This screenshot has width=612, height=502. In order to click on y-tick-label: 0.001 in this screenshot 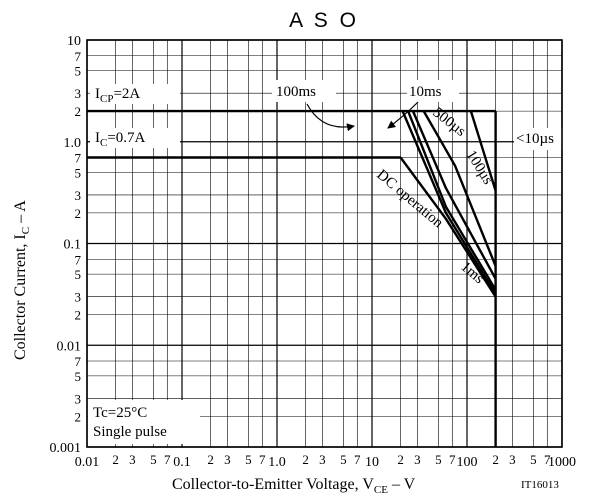, I will do `click(66, 448)`.